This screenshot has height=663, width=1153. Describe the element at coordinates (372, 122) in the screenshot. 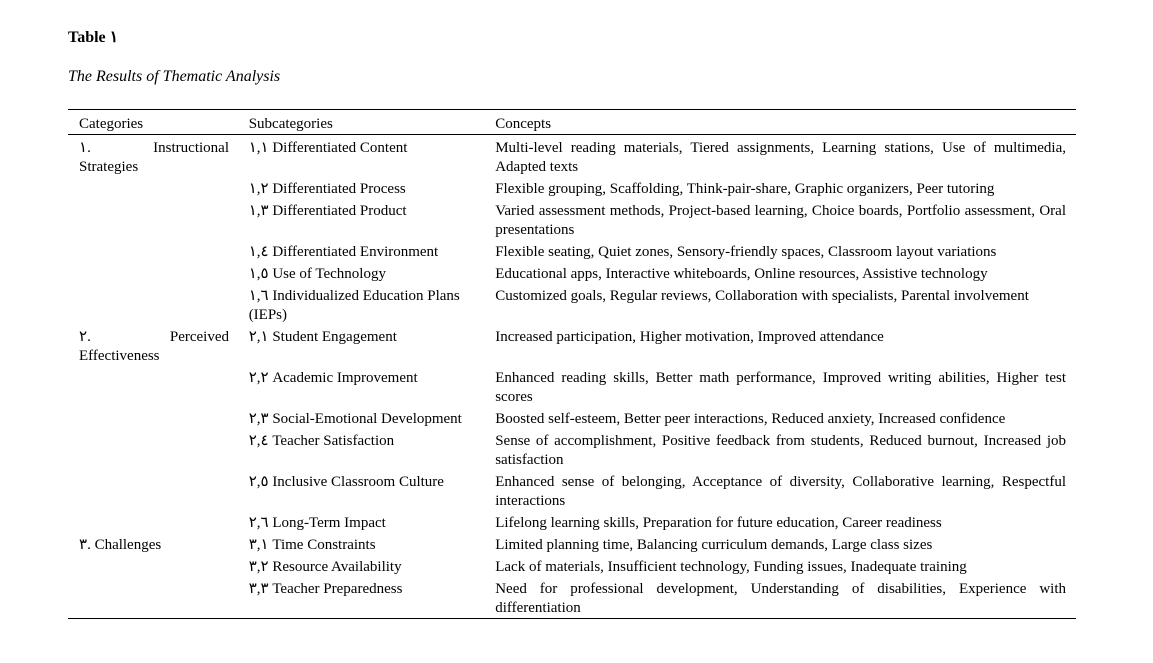

I see `header-subcategories: Subcategories` at that location.